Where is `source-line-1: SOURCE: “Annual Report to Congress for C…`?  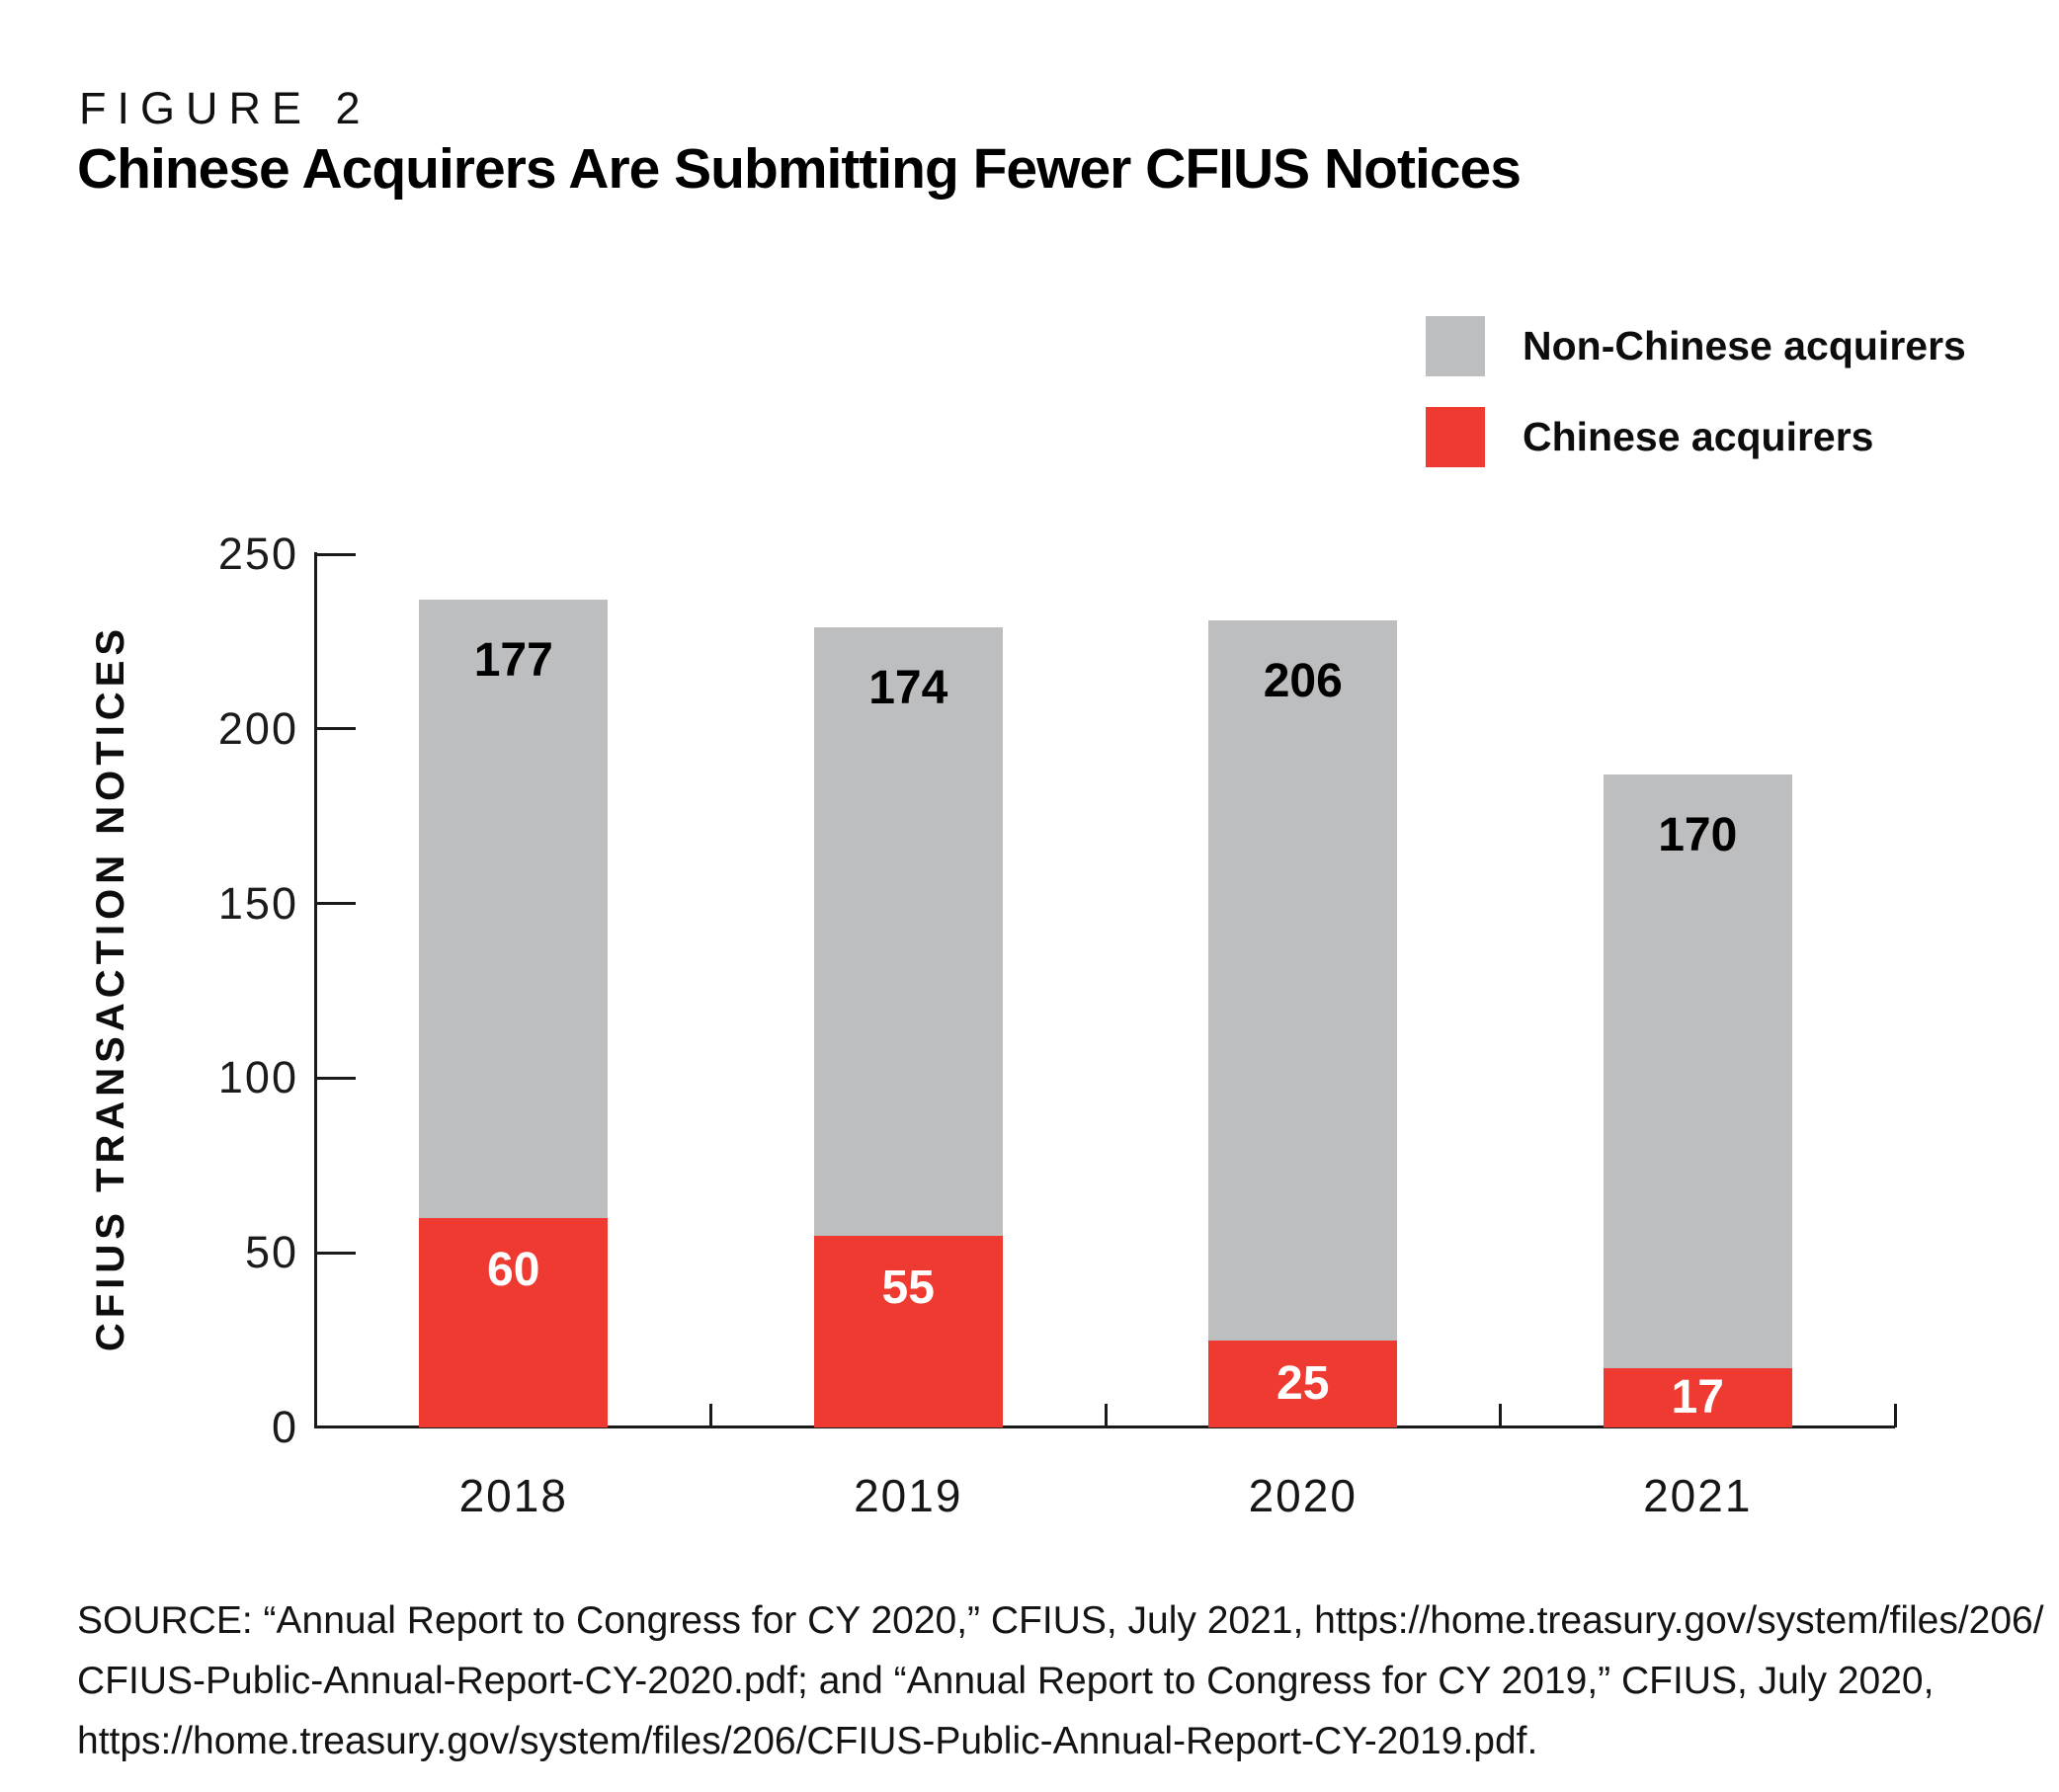 source-line-1: SOURCE: “Annual Report to Congress for C… is located at coordinates (1060, 1621).